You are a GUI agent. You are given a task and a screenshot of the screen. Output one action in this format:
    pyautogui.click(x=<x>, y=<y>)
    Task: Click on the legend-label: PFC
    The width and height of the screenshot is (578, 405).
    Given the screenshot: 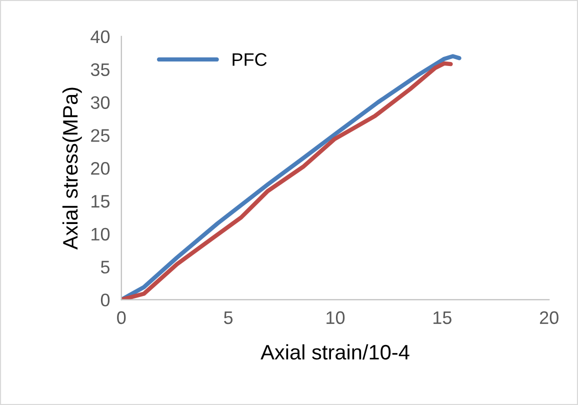 What is the action you would take?
    pyautogui.click(x=249, y=59)
    